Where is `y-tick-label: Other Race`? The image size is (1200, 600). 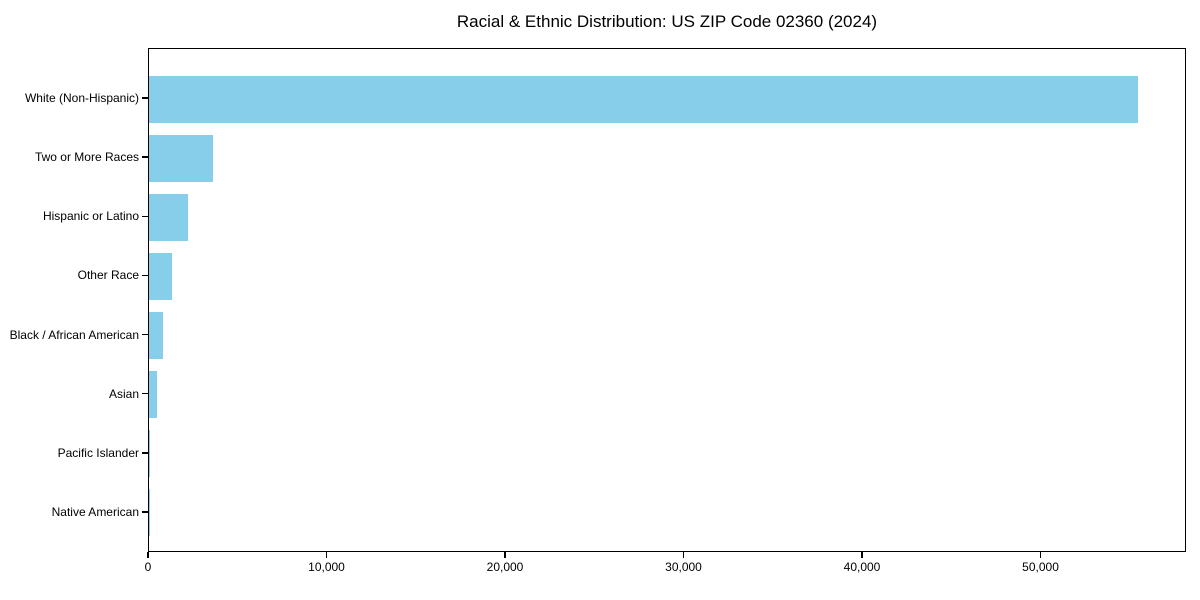
y-tick-label: Other Race is located at coordinates (108, 275).